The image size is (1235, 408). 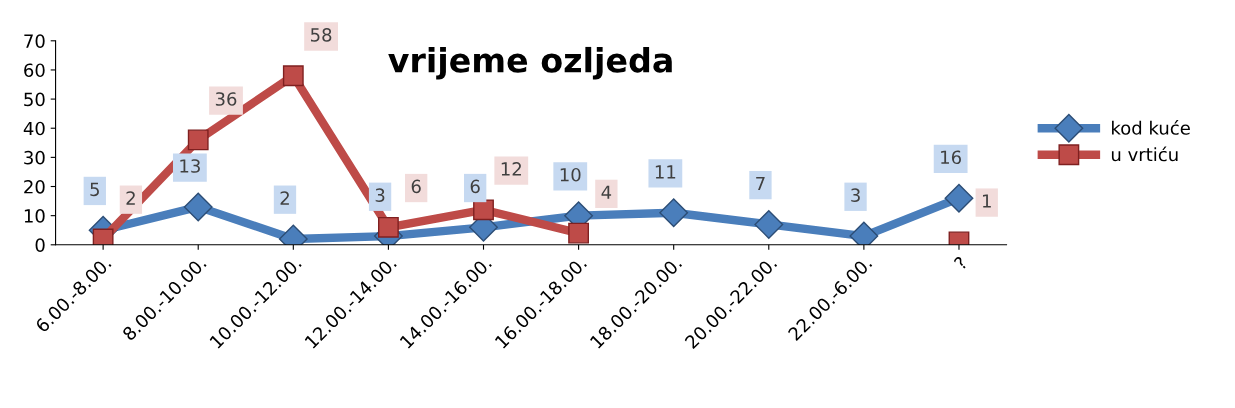 I want to click on data-label: 13, so click(x=190, y=166).